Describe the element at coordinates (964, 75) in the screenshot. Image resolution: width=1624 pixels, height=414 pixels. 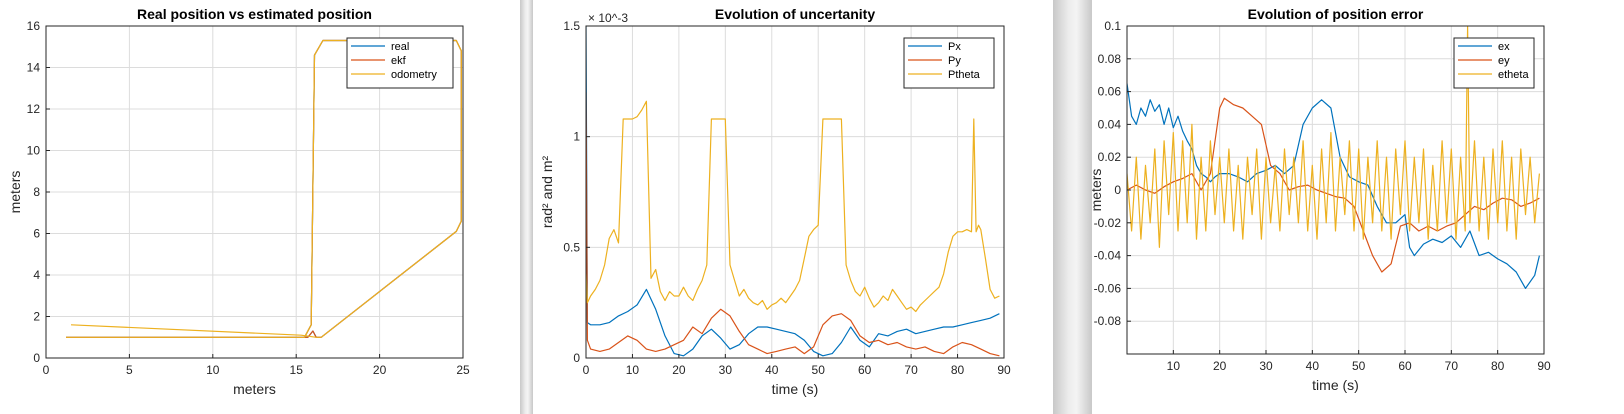
I see `legend-label-Ptheta: Ptheta` at that location.